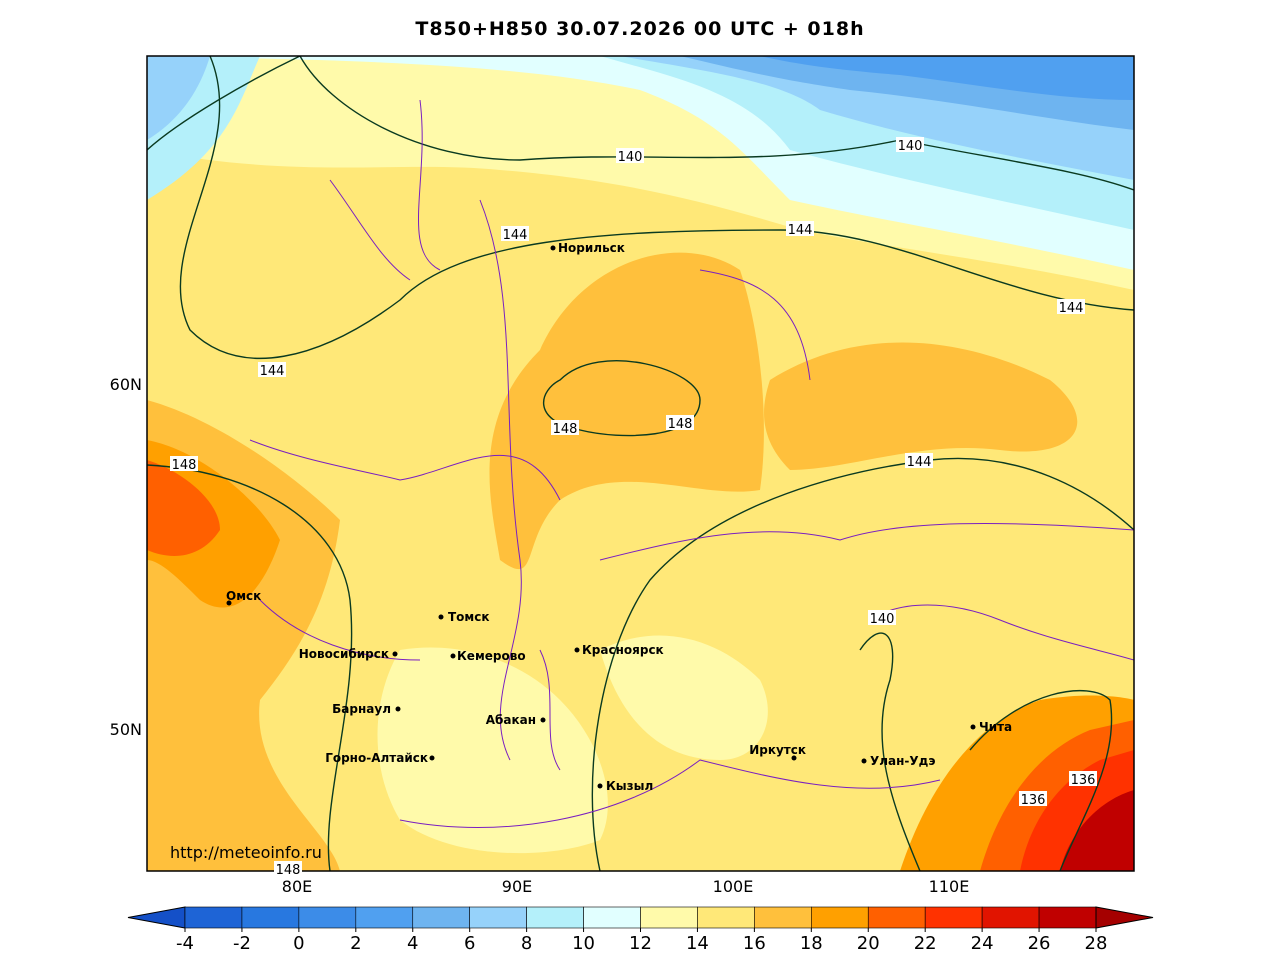  What do you see at coordinates (361, 709) in the screenshot?
I see `city-label: Барнаул` at bounding box center [361, 709].